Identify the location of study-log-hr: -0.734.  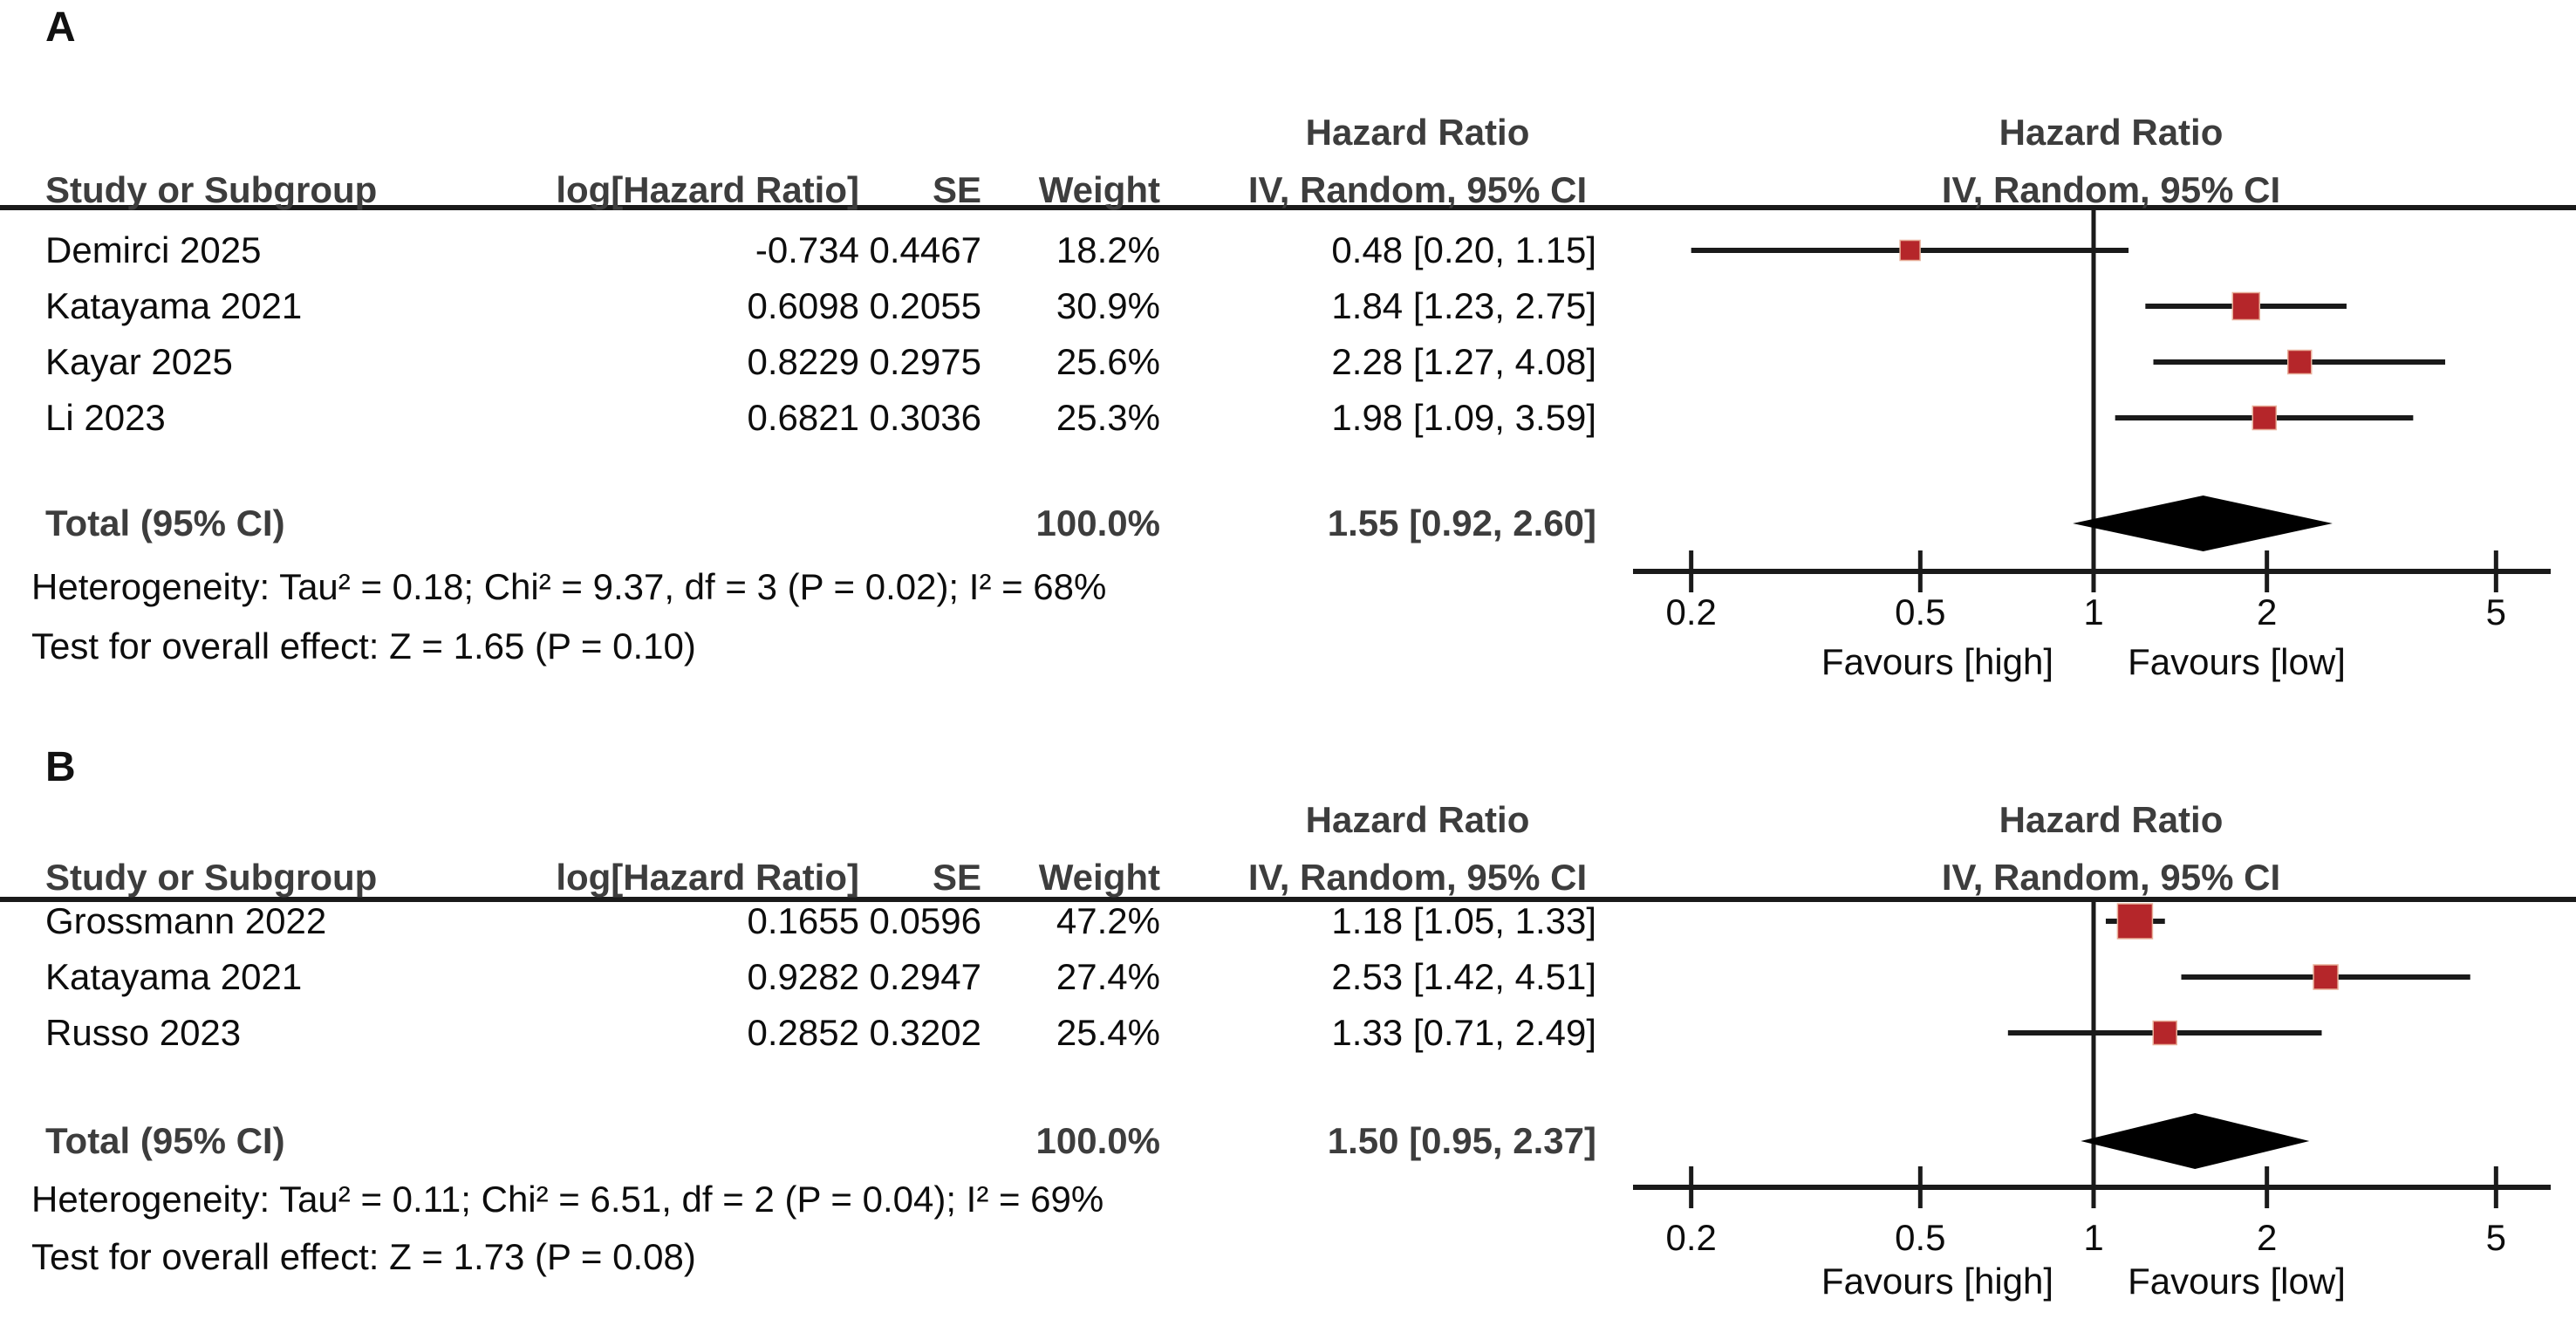
(807, 249).